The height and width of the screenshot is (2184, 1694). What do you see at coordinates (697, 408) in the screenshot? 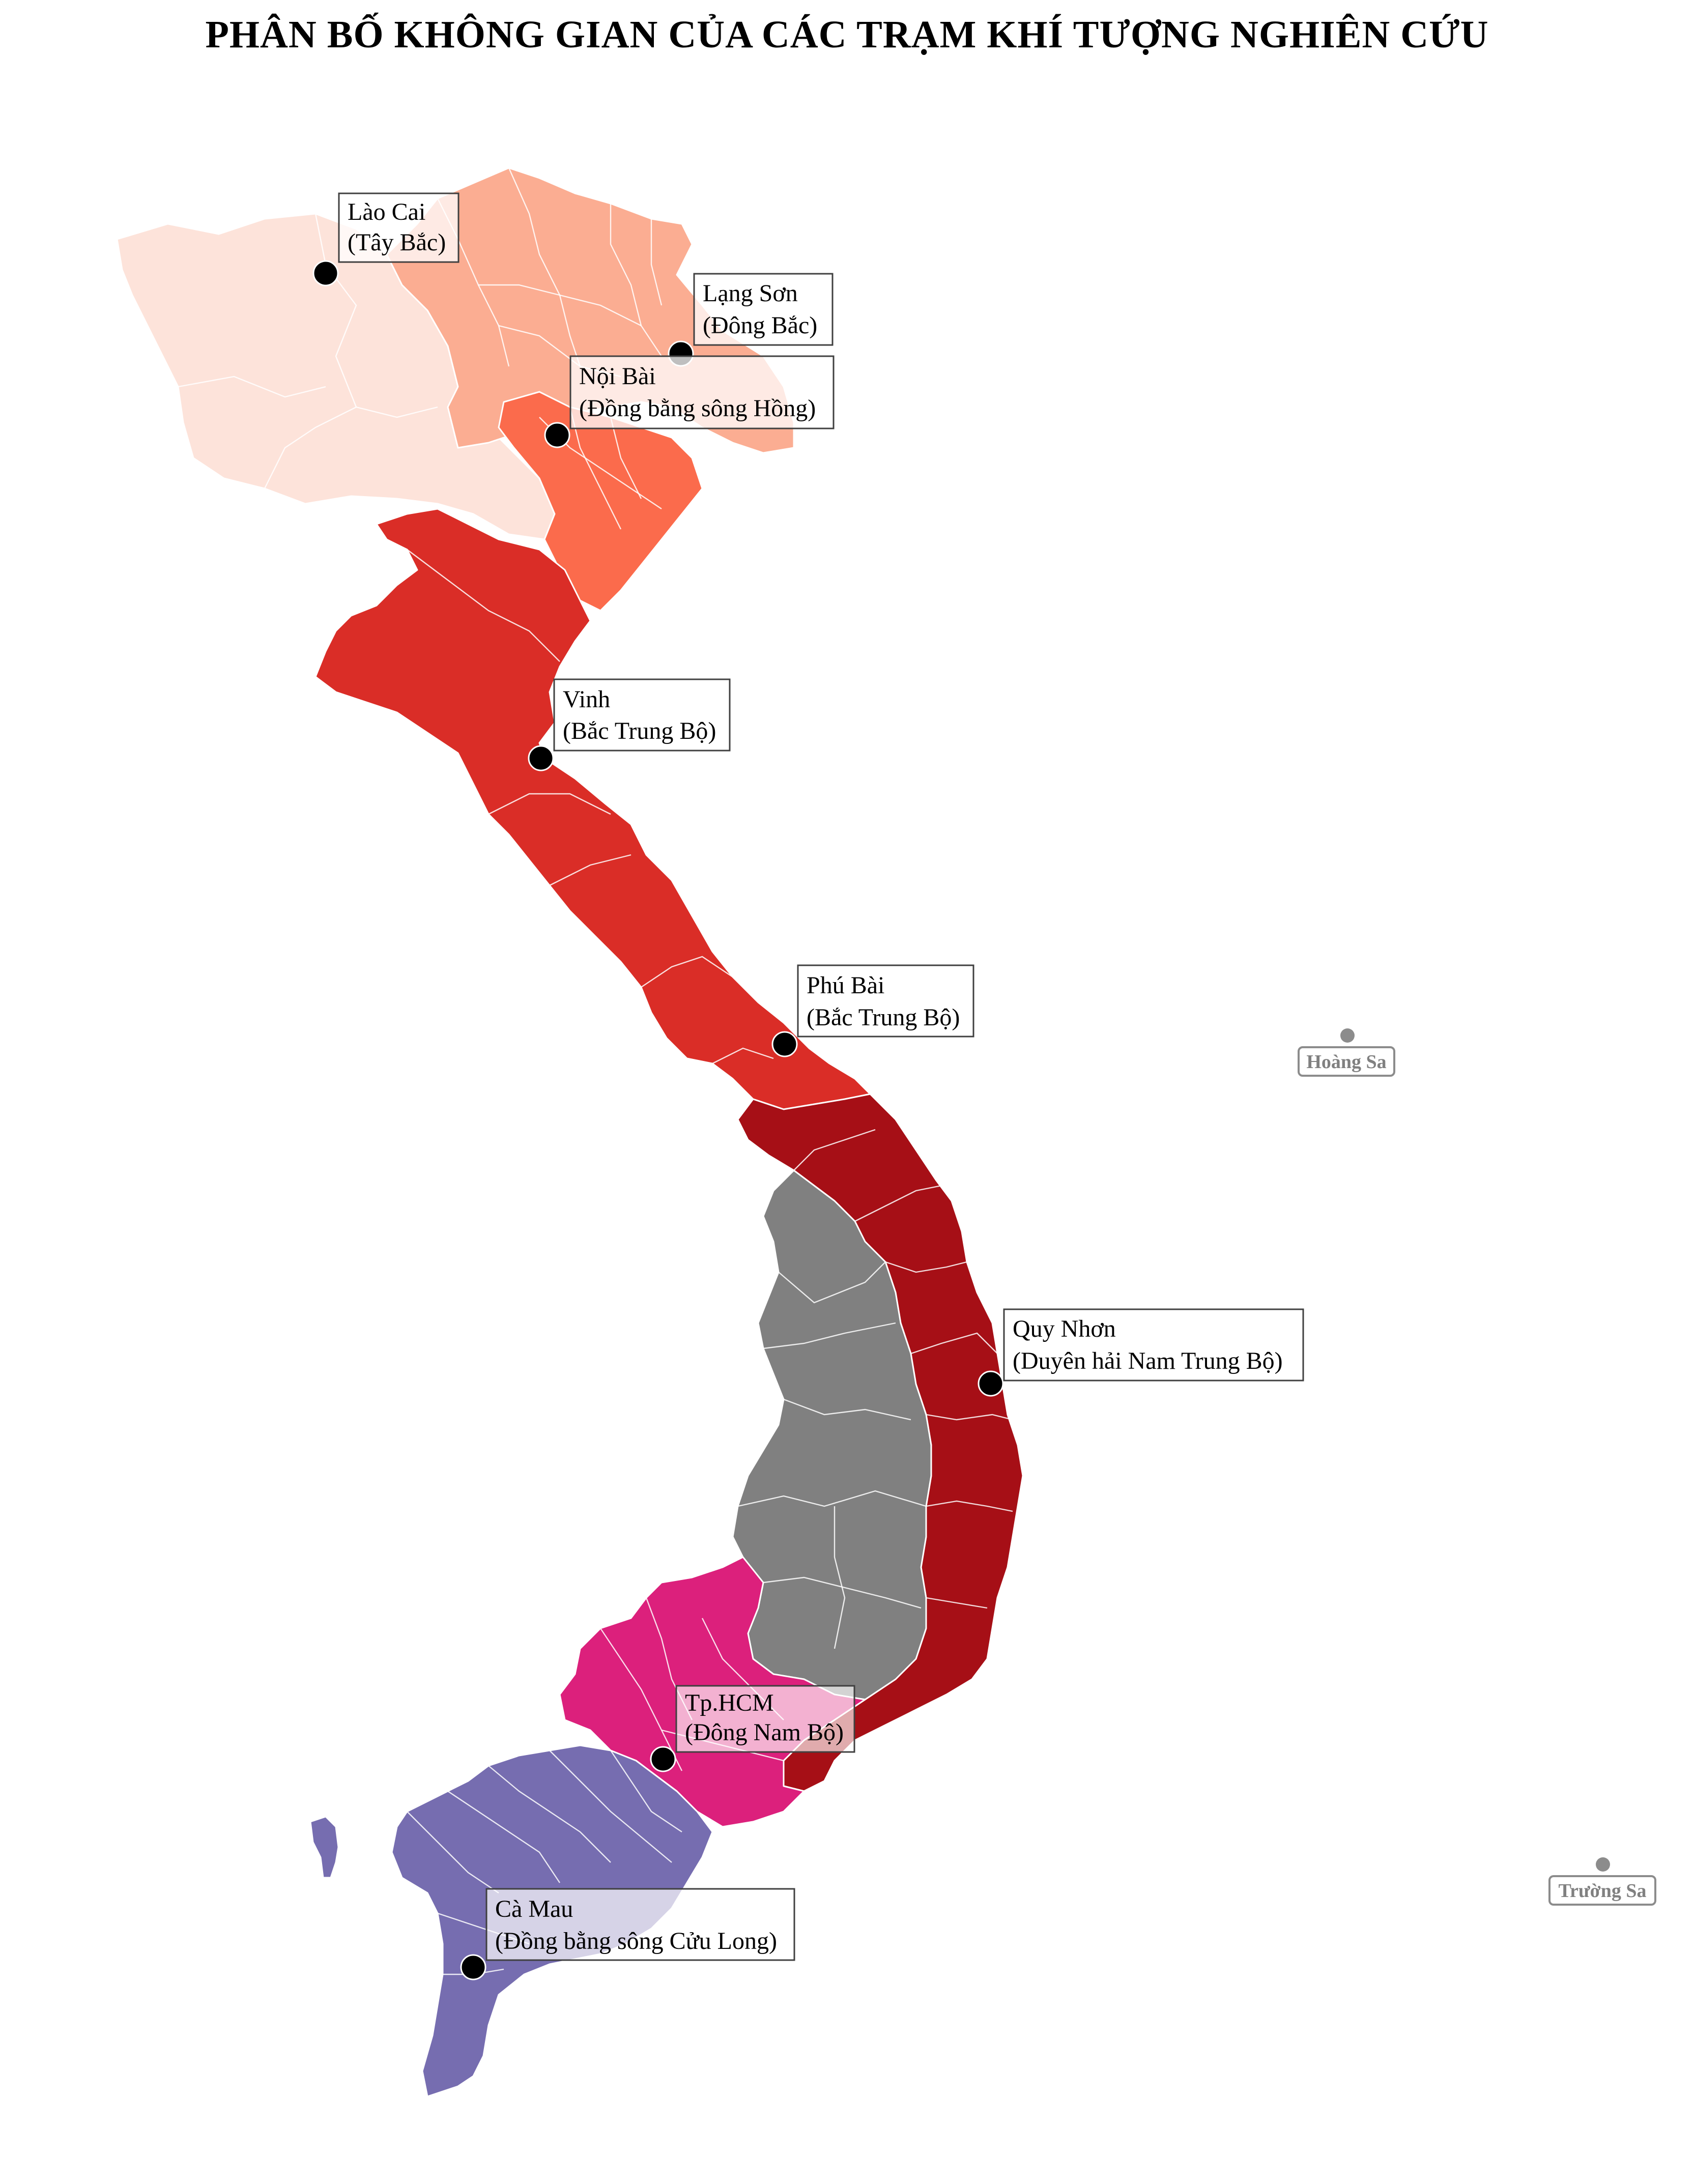
I see `station-region: (Đồng bằng sông Hồng)` at bounding box center [697, 408].